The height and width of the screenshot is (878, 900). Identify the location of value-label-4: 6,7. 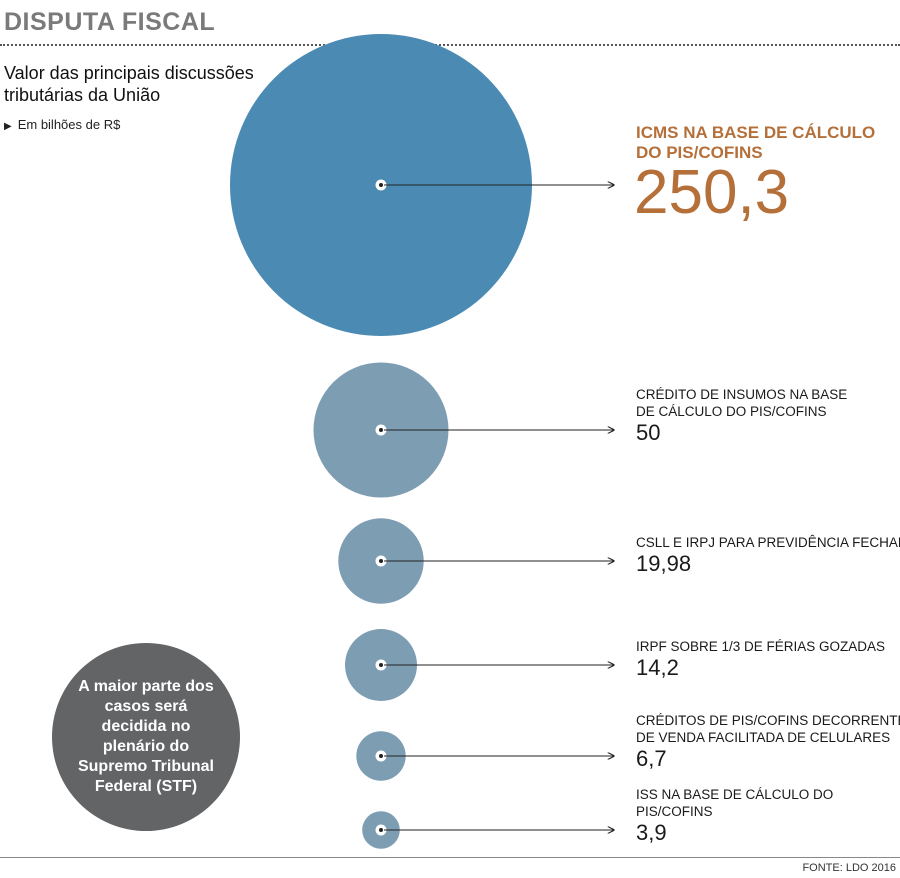
(651, 758).